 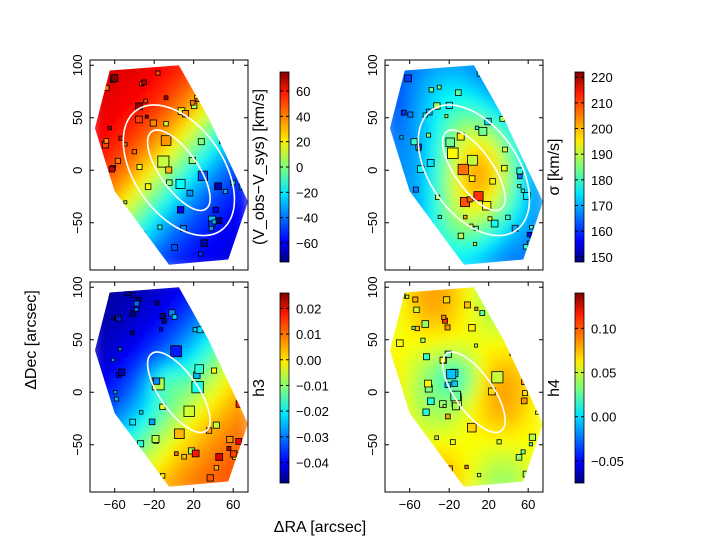 I want to click on colorbar-tick-label: −0.02, so click(x=312, y=411).